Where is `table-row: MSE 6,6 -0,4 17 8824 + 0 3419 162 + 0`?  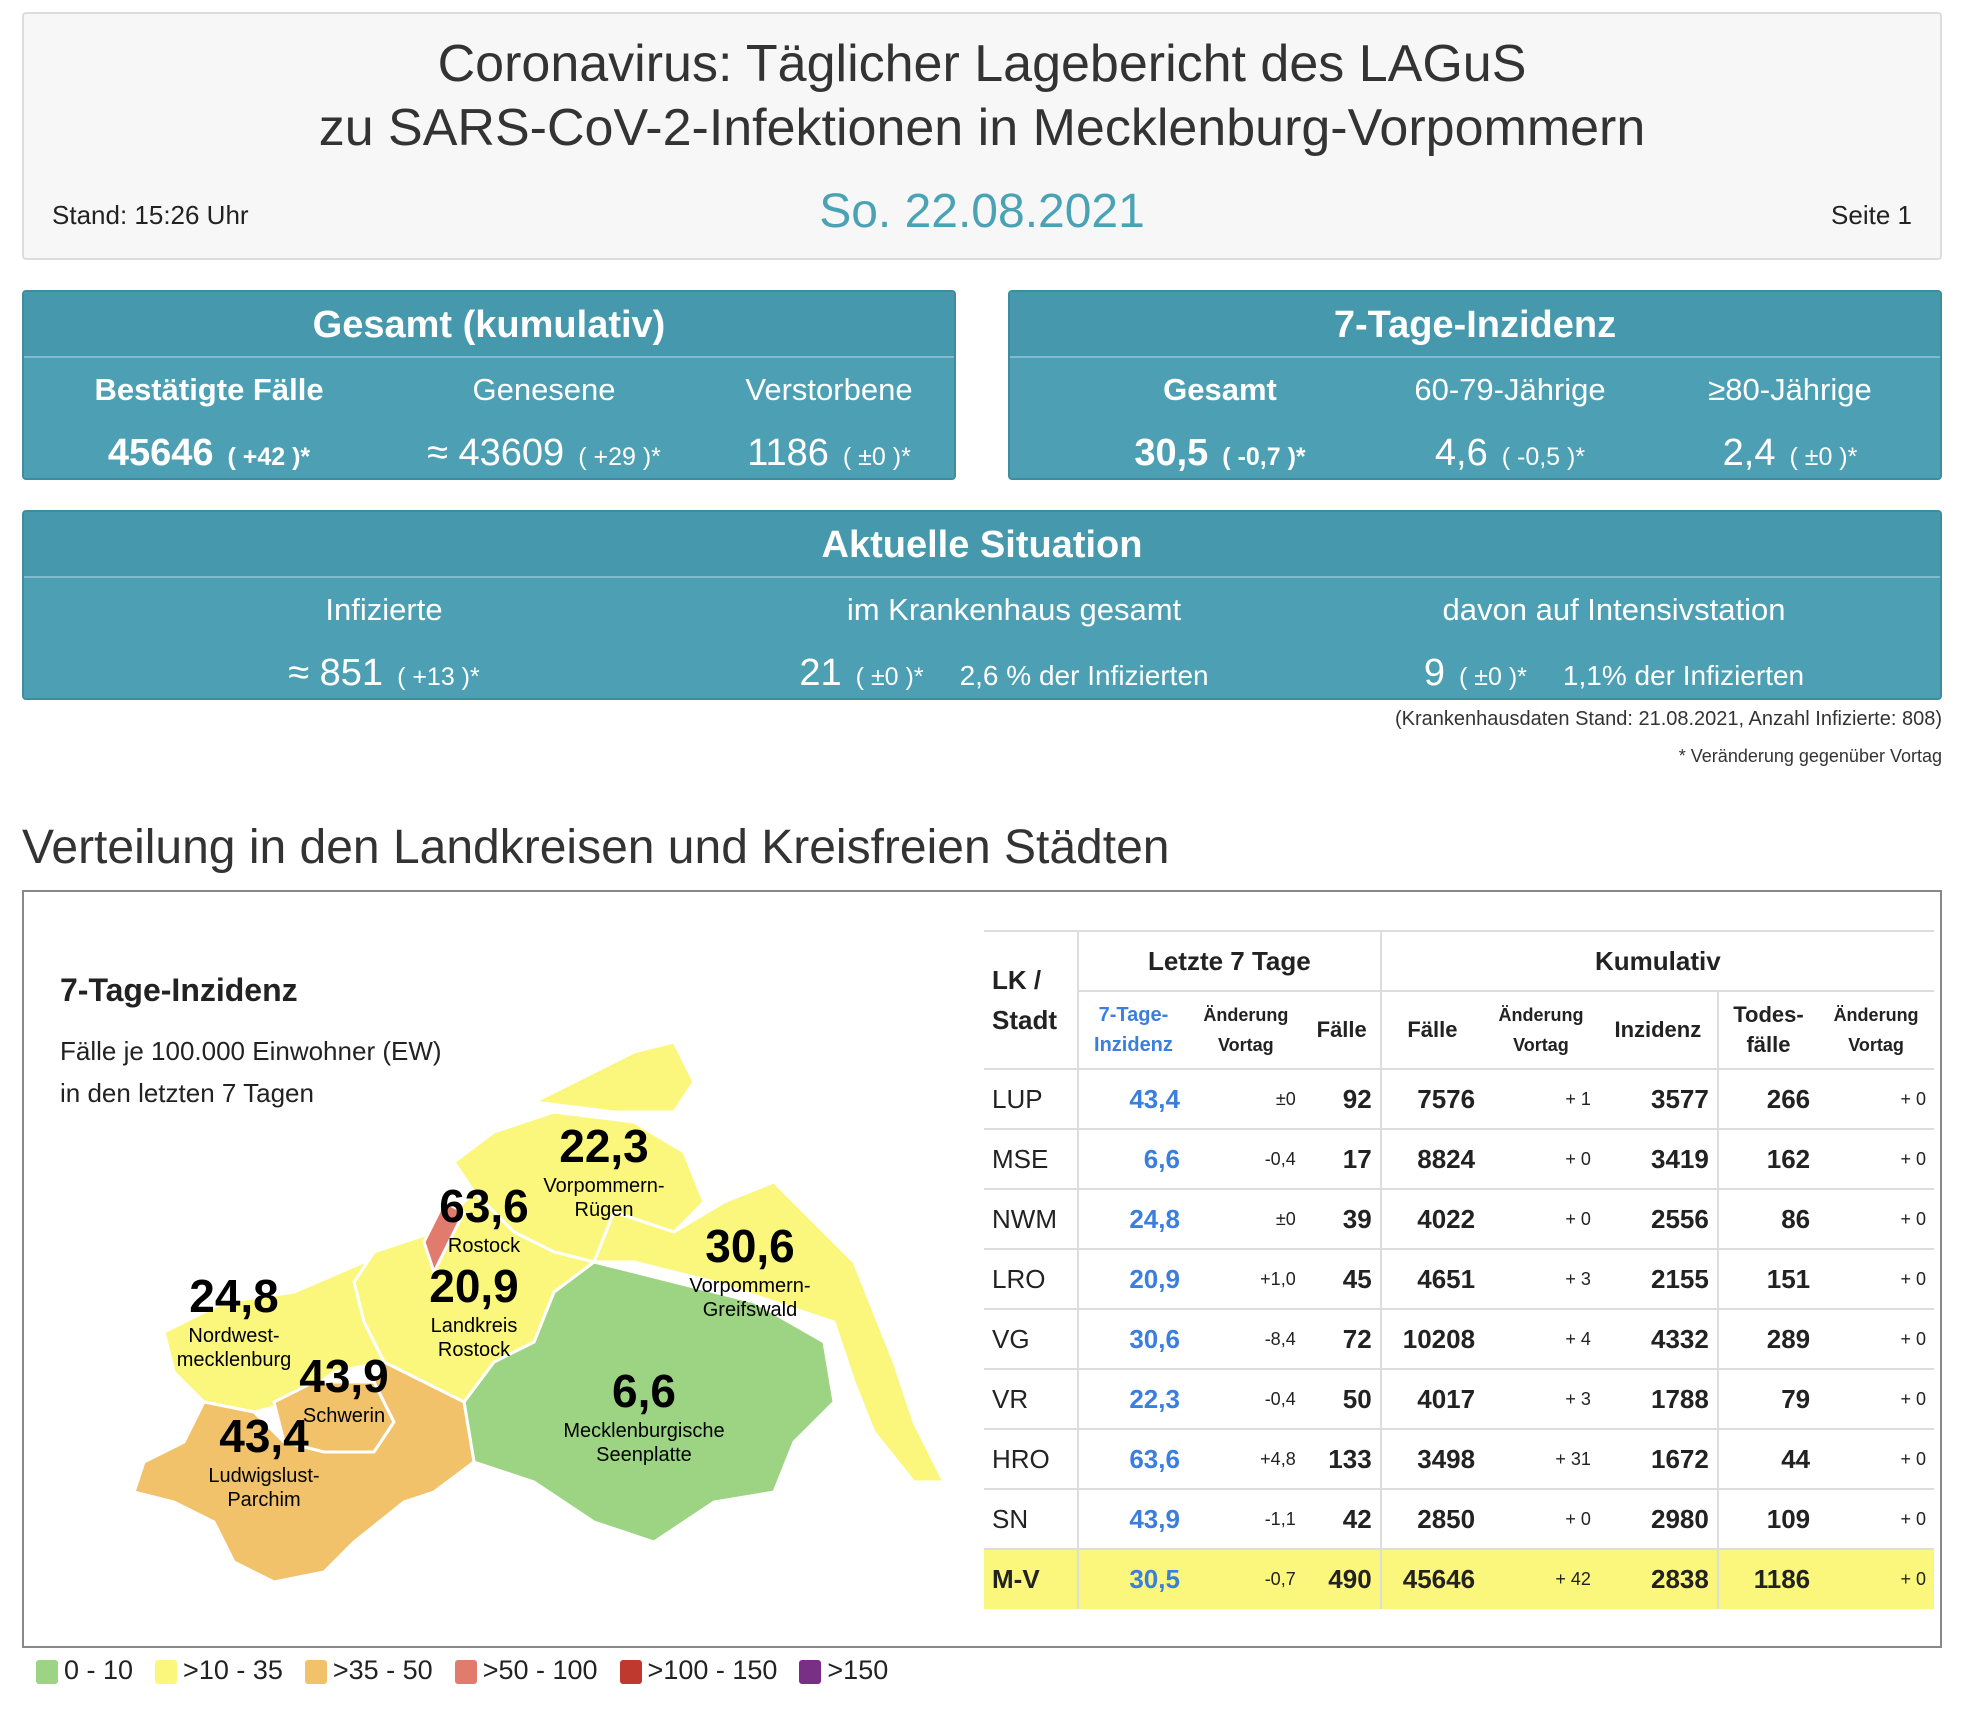 table-row: MSE 6,6 -0,4 17 8824 + 0 3419 162 + 0 is located at coordinates (1459, 1158).